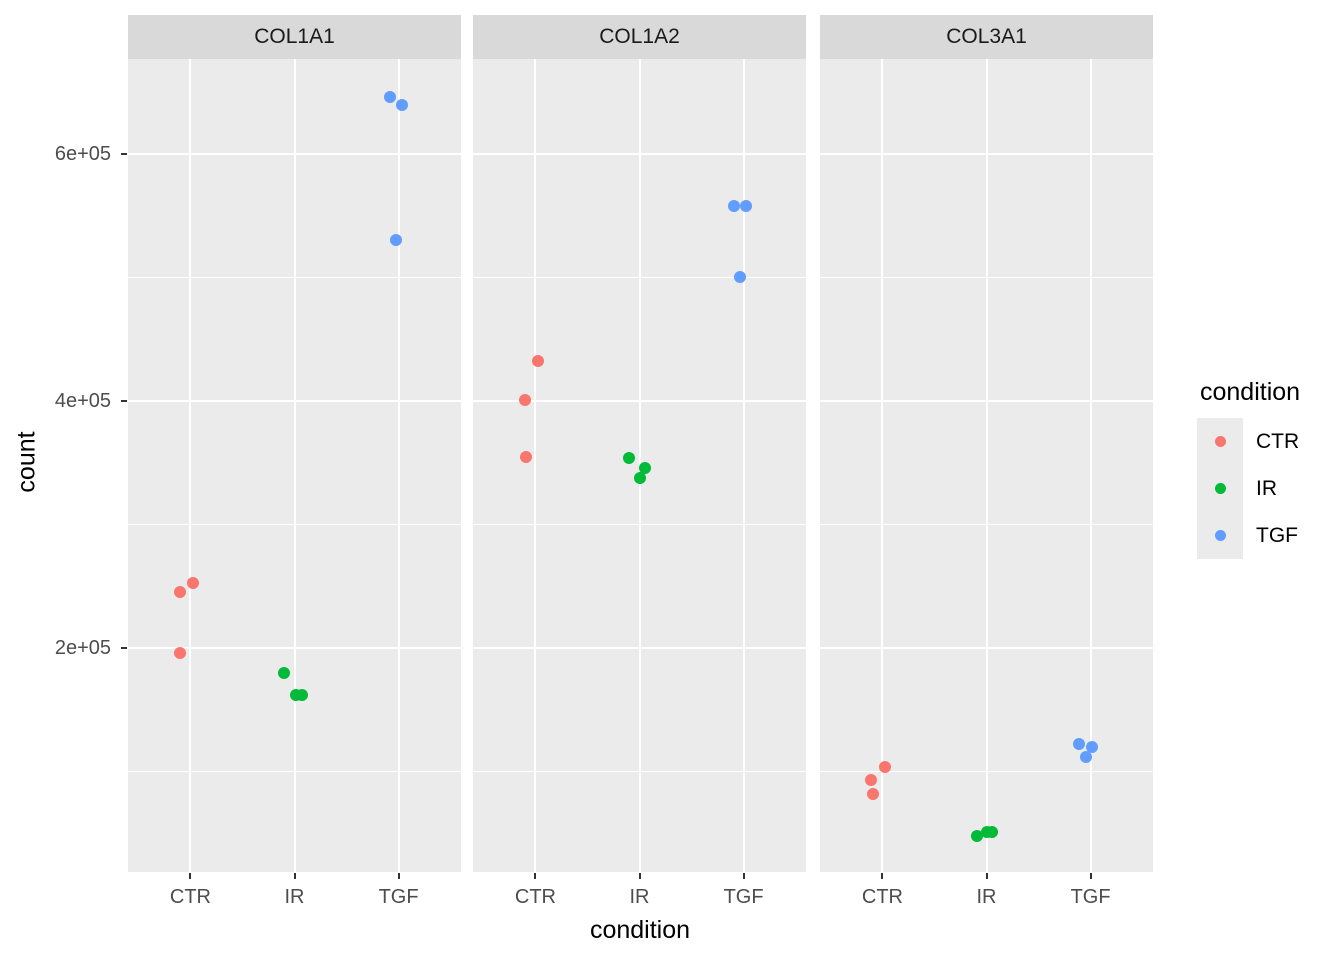  I want to click on facet-strip-col3a1: COL3A1, so click(986, 37).